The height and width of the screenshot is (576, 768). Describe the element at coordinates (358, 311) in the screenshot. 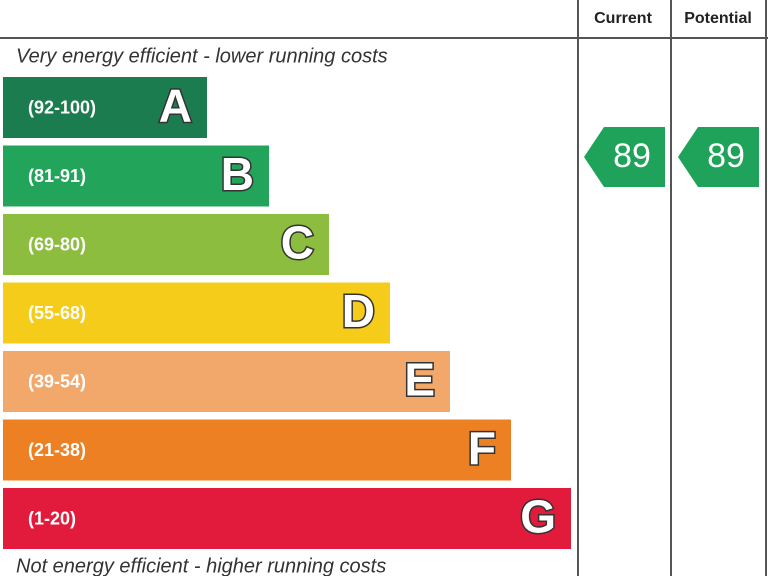

I see `band-letter: D` at that location.